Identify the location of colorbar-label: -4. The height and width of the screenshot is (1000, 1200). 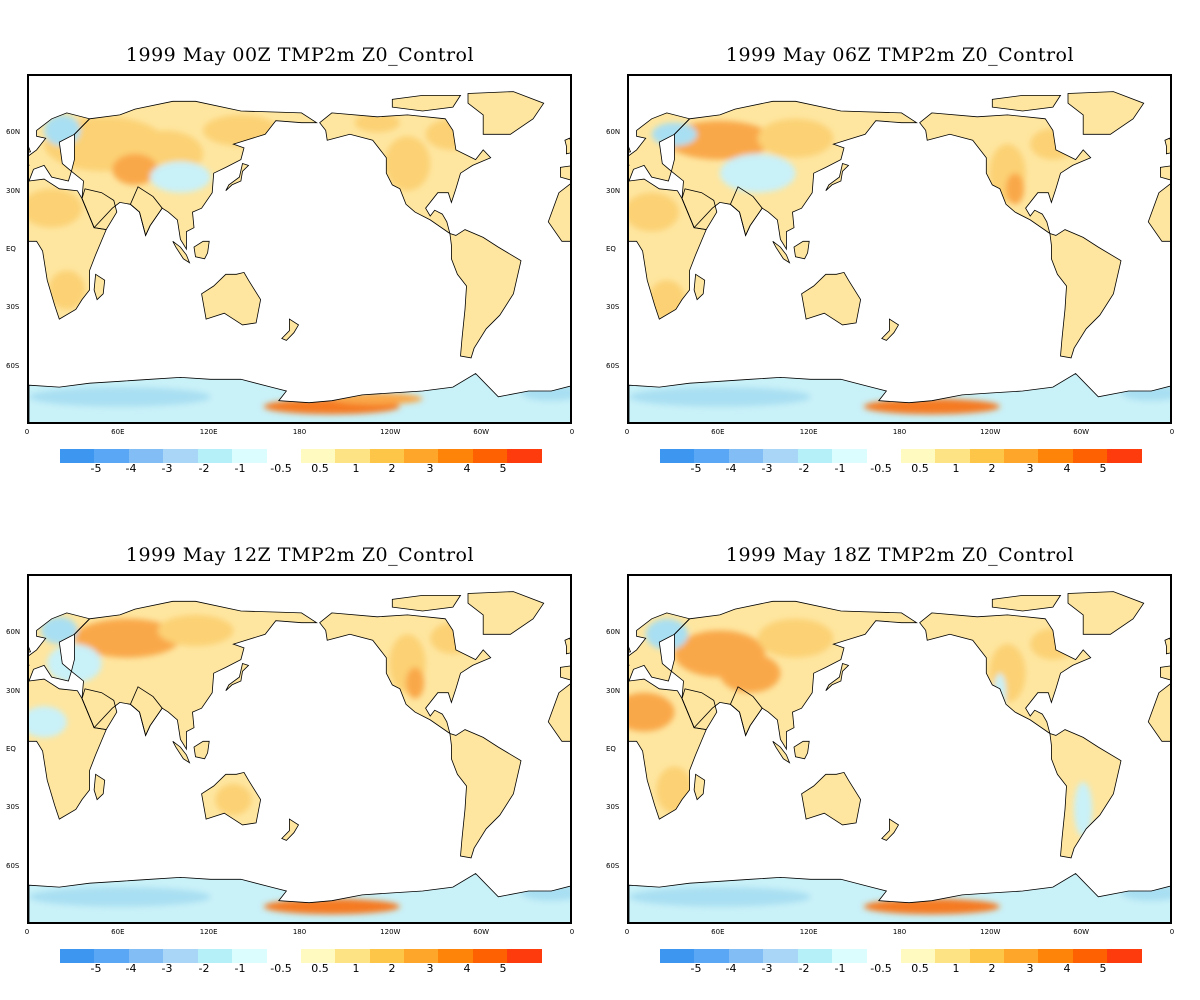
(131, 968).